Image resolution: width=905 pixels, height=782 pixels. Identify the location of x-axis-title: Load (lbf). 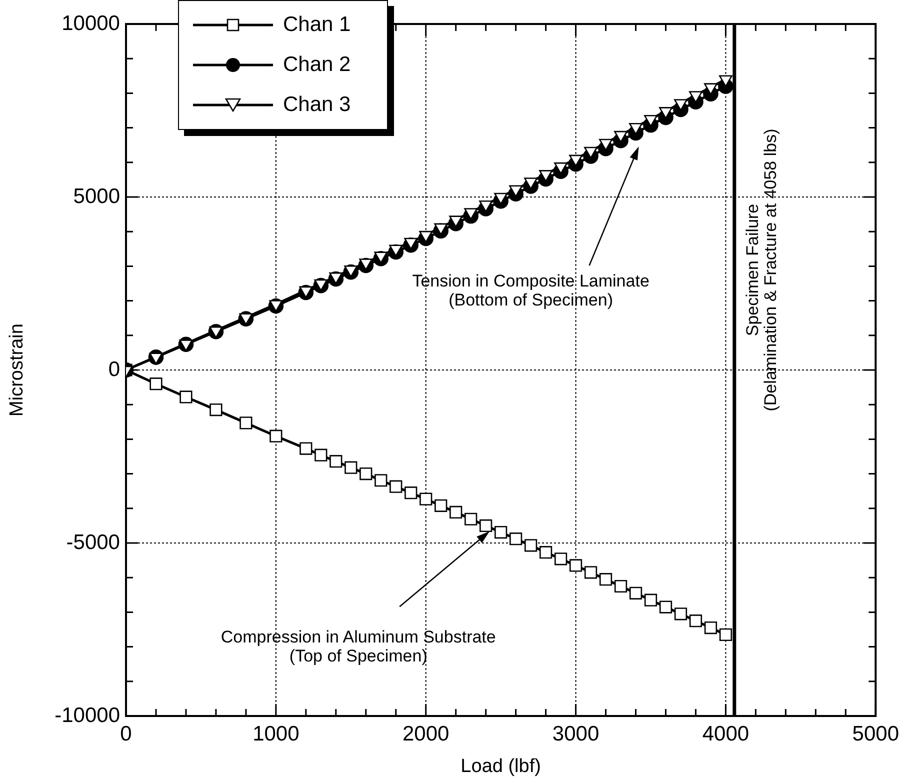
(500, 766).